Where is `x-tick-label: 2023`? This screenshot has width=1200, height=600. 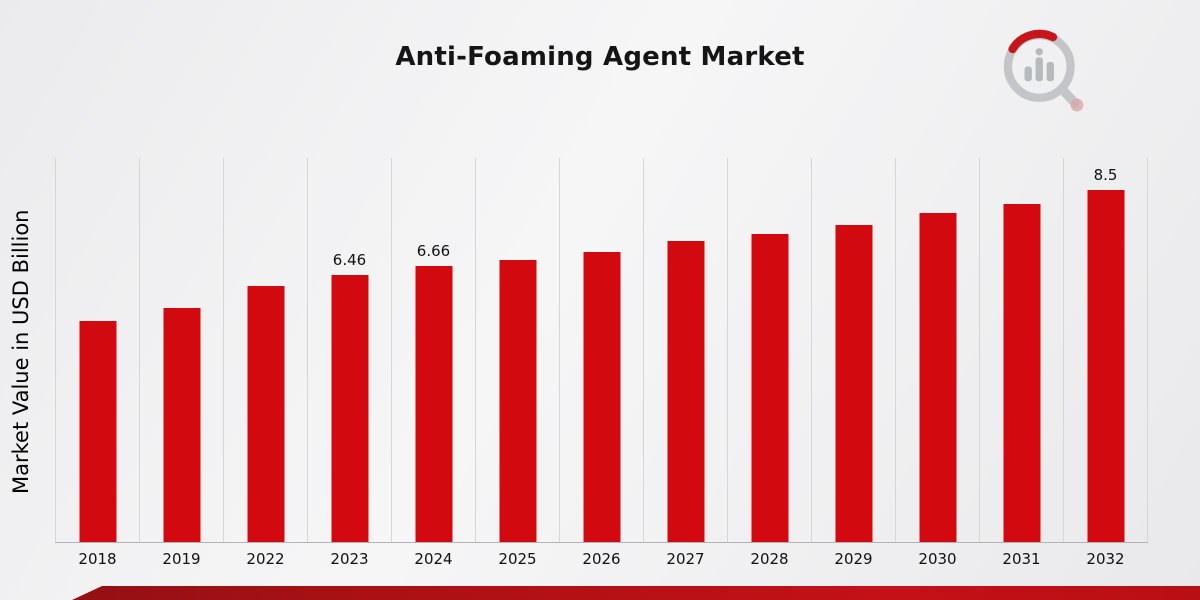
x-tick-label: 2023 is located at coordinates (349, 559).